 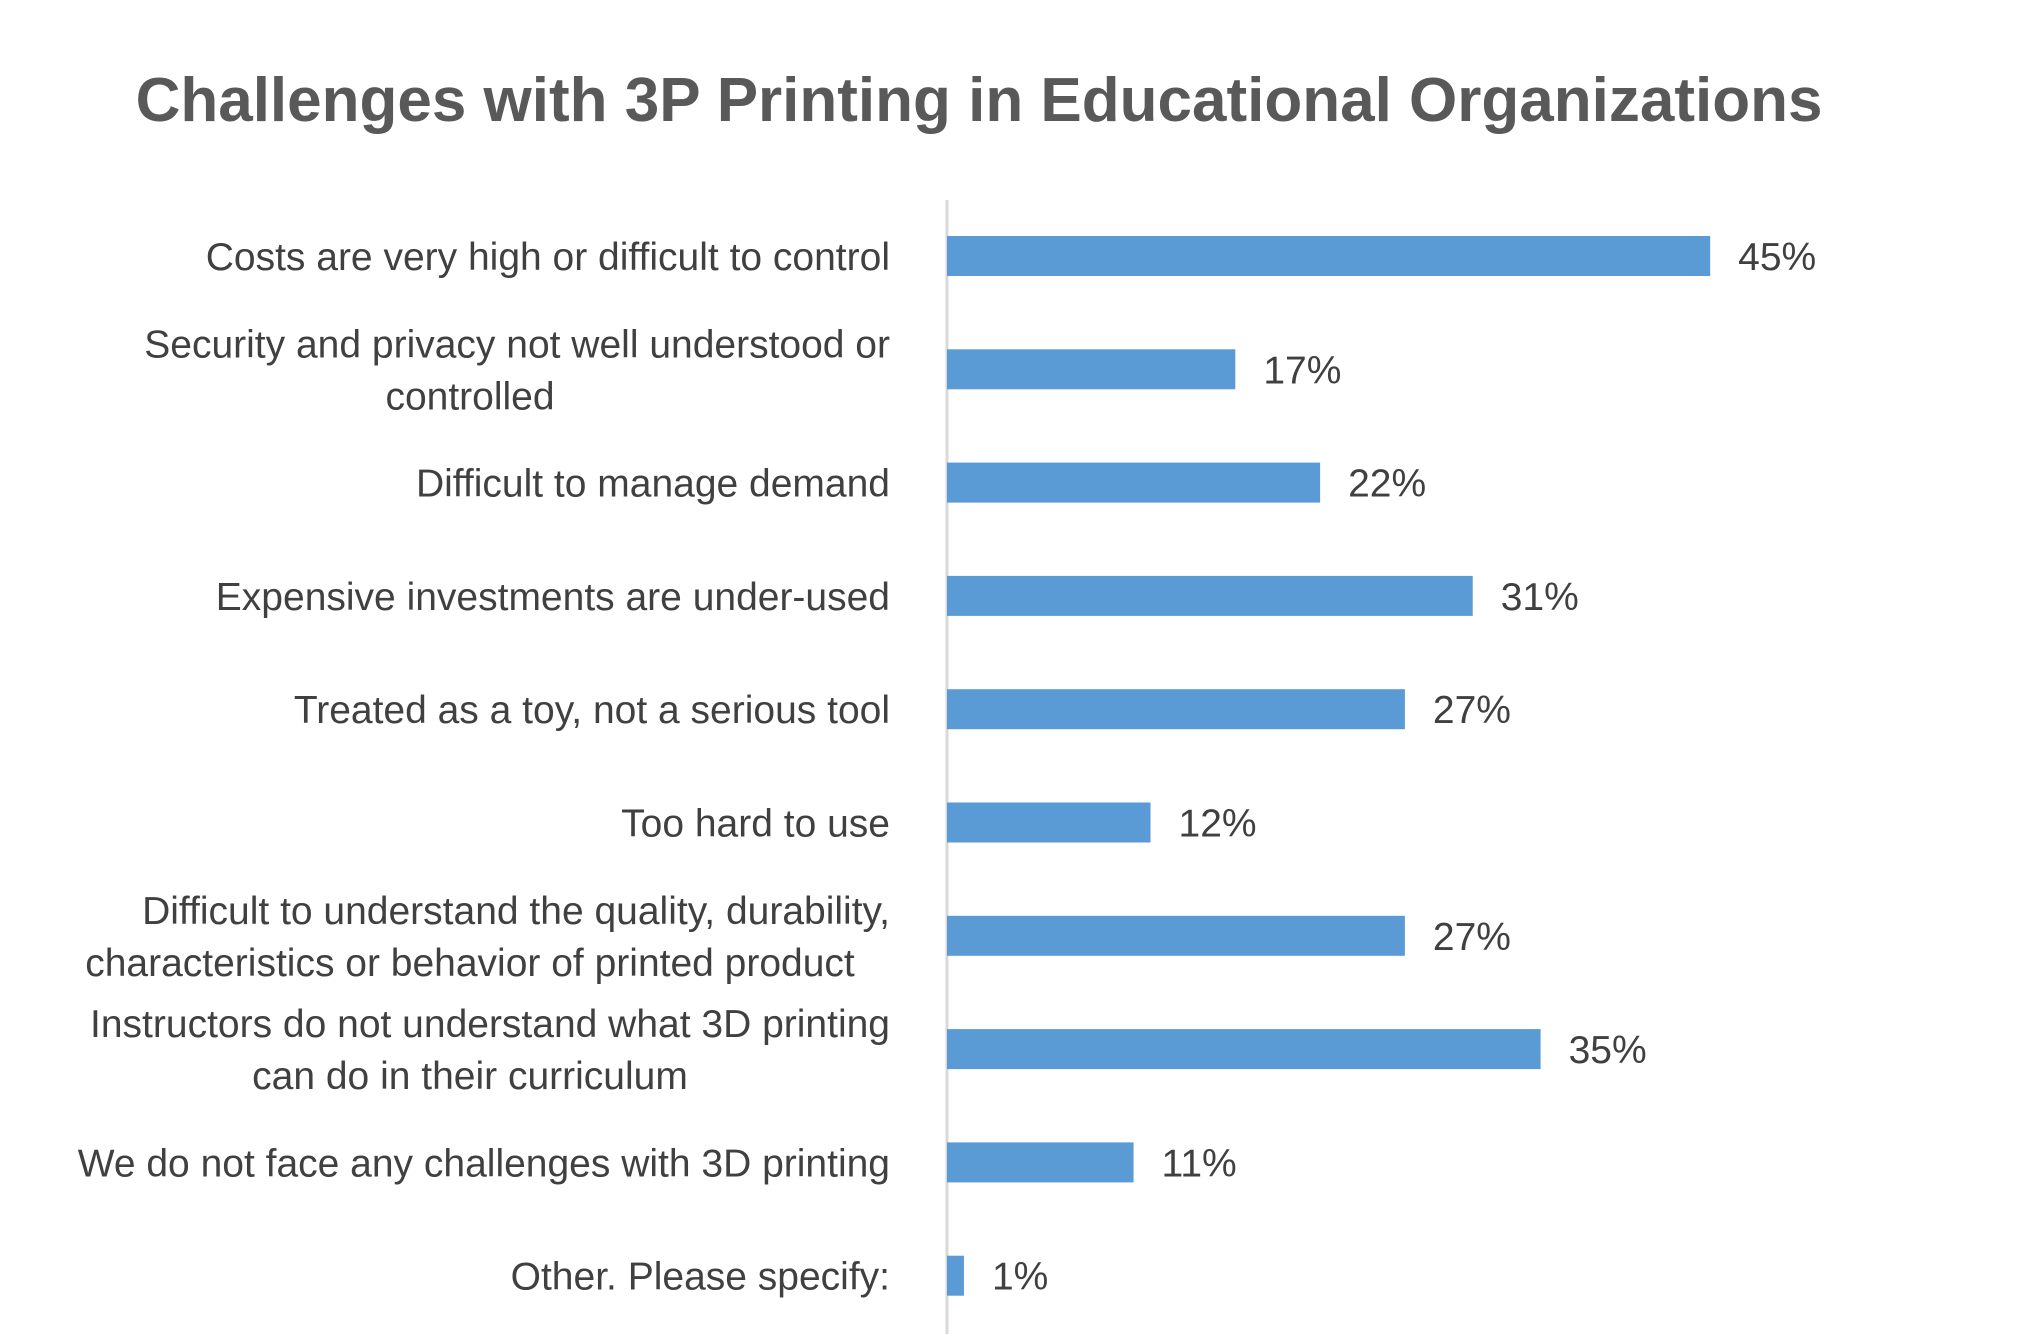 What do you see at coordinates (1387, 484) in the screenshot?
I see `data-label: 22%` at bounding box center [1387, 484].